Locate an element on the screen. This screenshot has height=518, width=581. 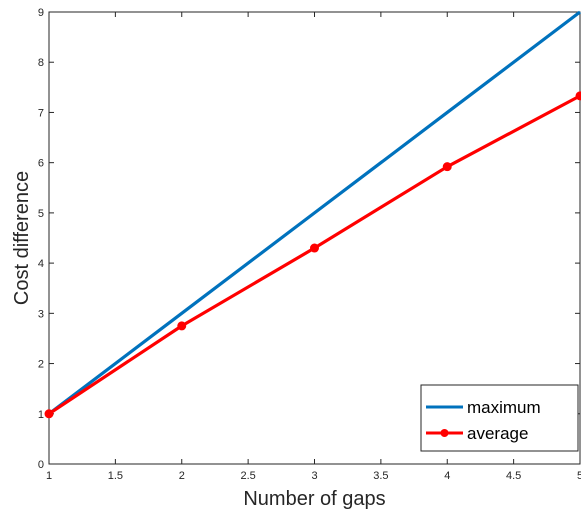
x-tick-label: 1 is located at coordinates (49, 476).